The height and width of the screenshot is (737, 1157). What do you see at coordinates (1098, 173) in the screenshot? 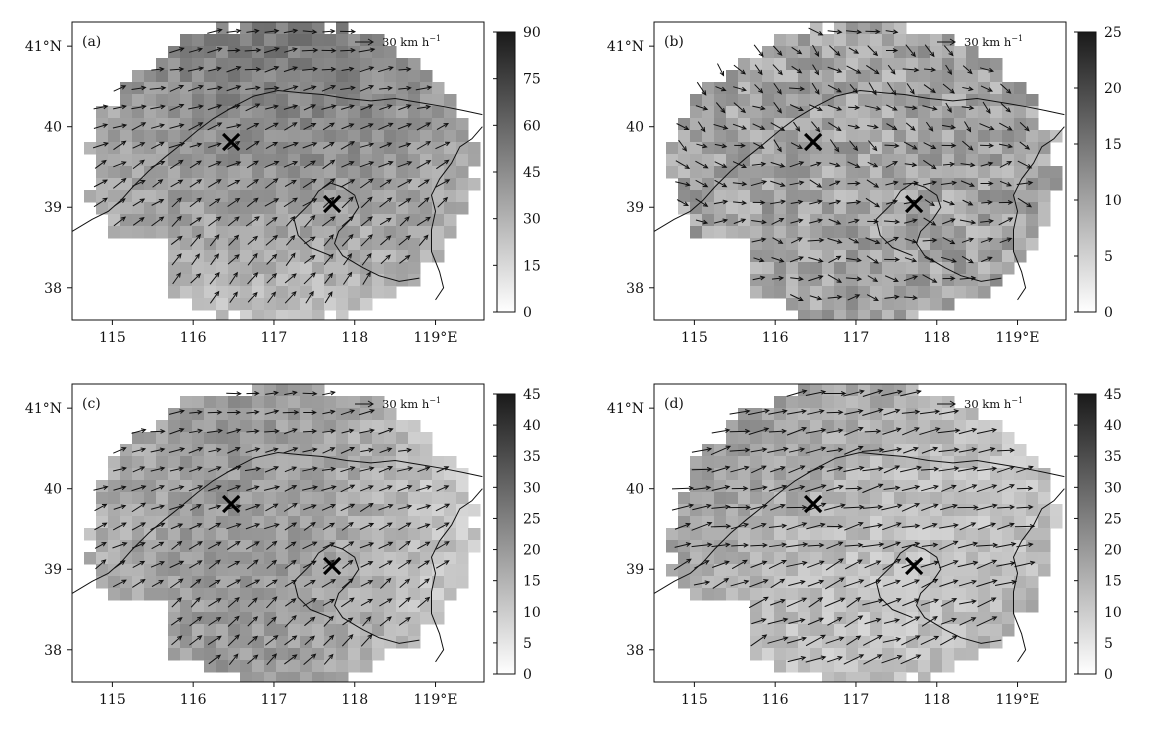
I see `colorbar: 0 5 10 15 20 25` at bounding box center [1098, 173].